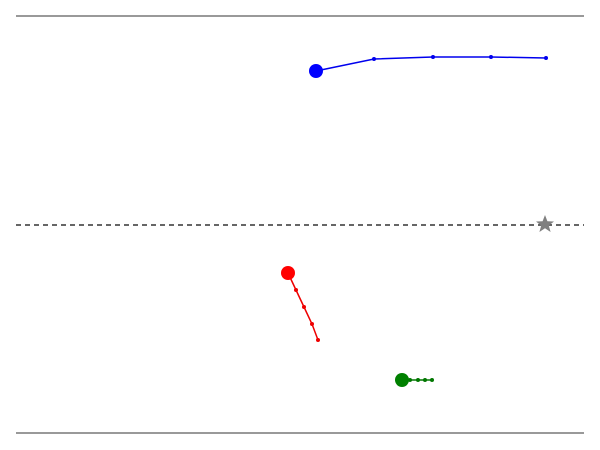 The image size is (600, 450). What do you see at coordinates (414, 380) in the screenshot?
I see `green-agent` at bounding box center [414, 380].